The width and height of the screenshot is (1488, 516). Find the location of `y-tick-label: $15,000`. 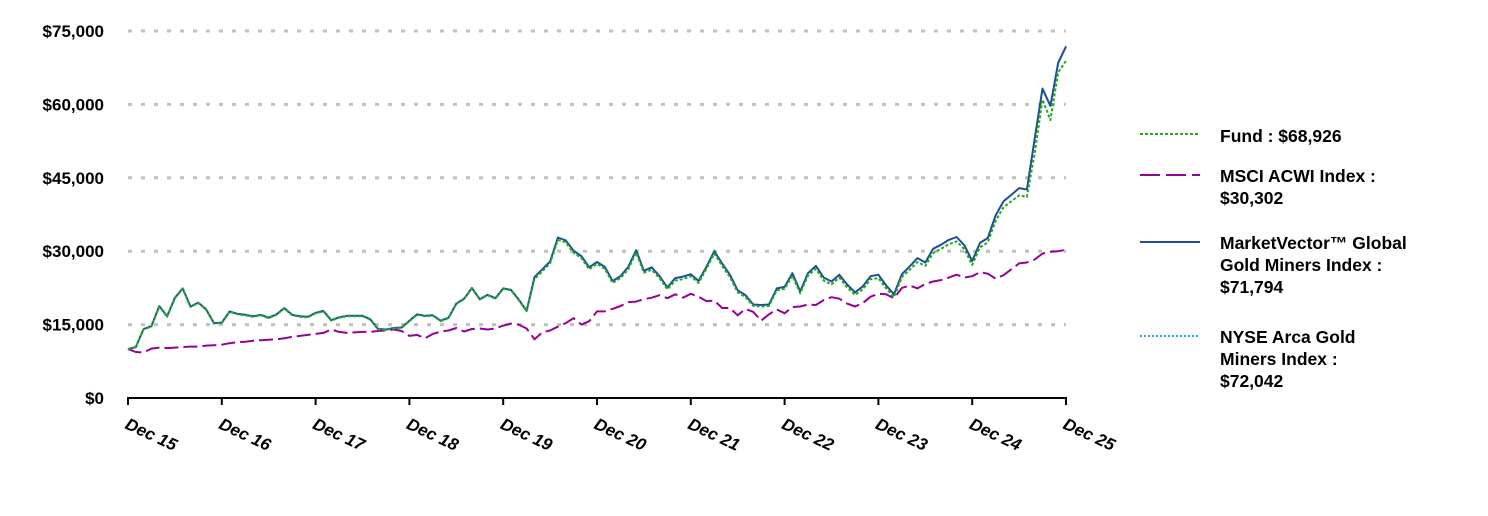

y-tick-label: $15,000 is located at coordinates (73, 325).